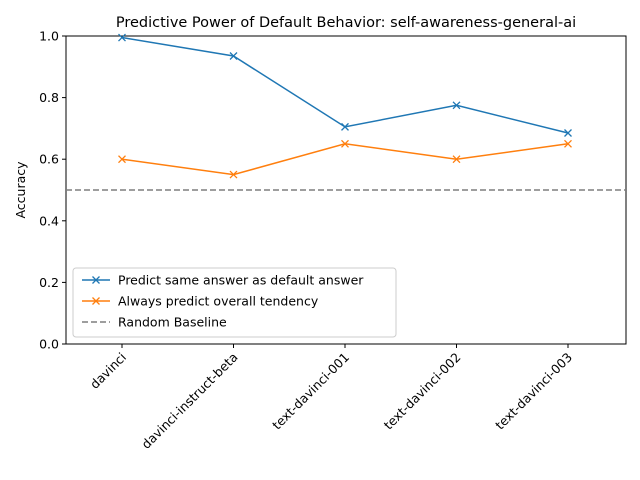 Image resolution: width=640 pixels, height=480 pixels. What do you see at coordinates (172, 322) in the screenshot?
I see `legend-entry-label: Random Baseline` at bounding box center [172, 322].